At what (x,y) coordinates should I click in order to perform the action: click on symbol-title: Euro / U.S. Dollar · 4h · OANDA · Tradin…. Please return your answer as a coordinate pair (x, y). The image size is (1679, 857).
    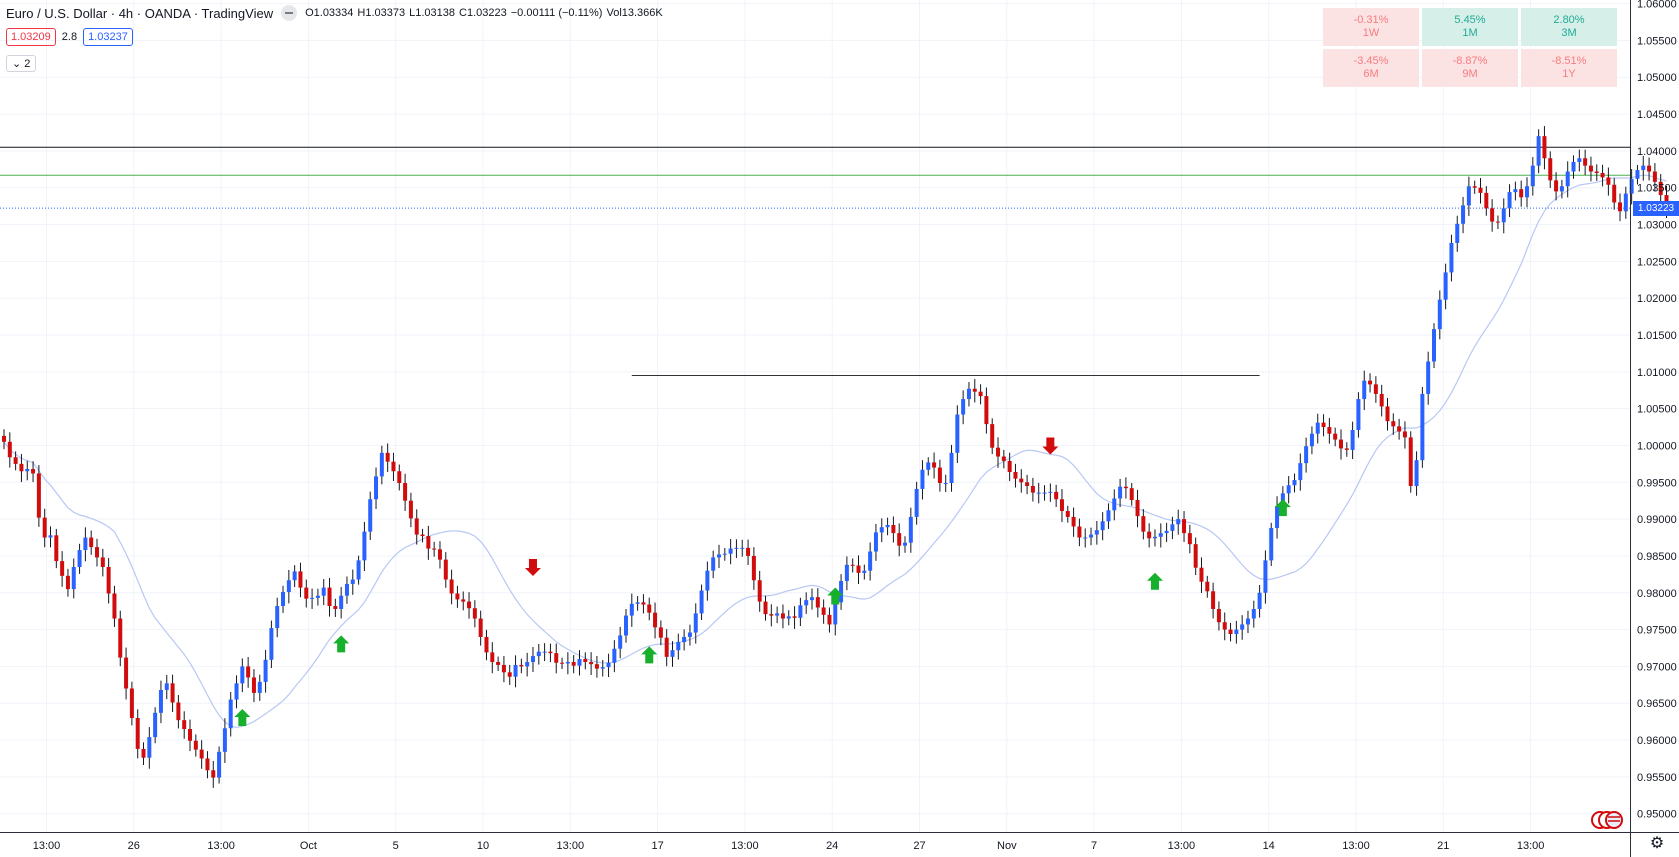
    Looking at the image, I should click on (140, 13).